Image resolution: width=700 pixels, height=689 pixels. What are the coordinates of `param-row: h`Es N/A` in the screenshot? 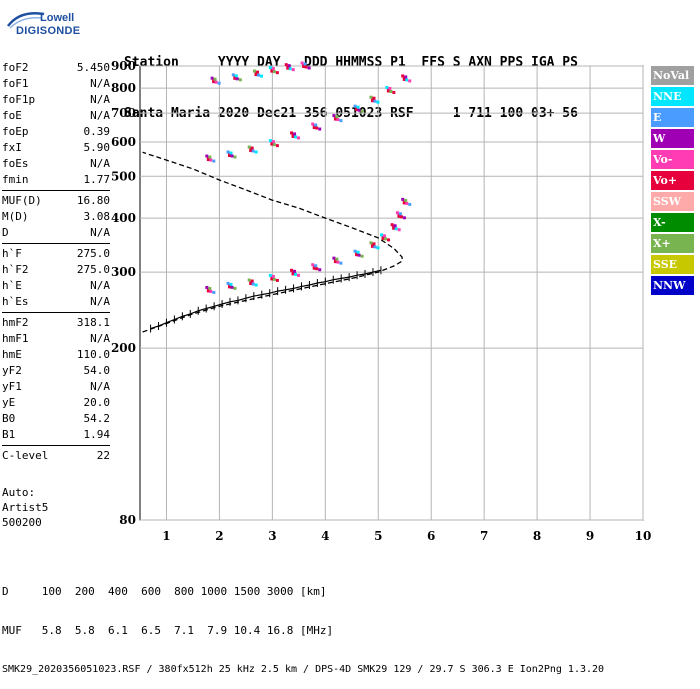 It's located at (56, 302).